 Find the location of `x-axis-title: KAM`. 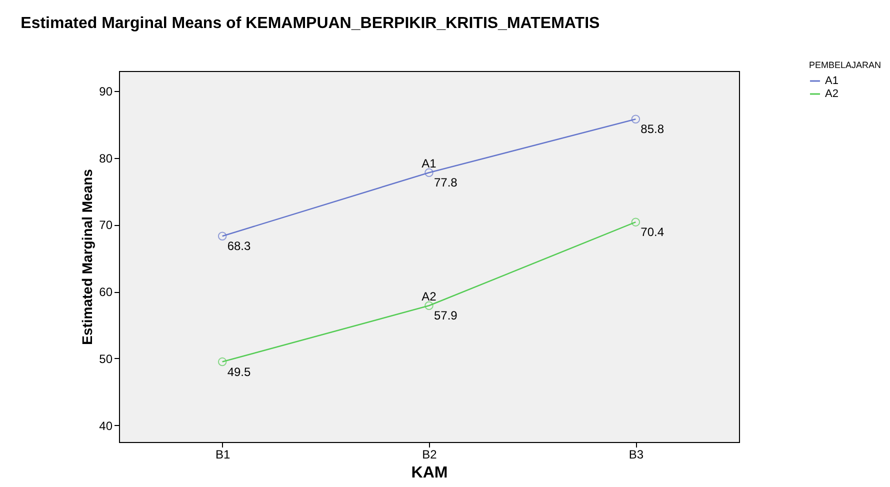

x-axis-title: KAM is located at coordinates (429, 473).